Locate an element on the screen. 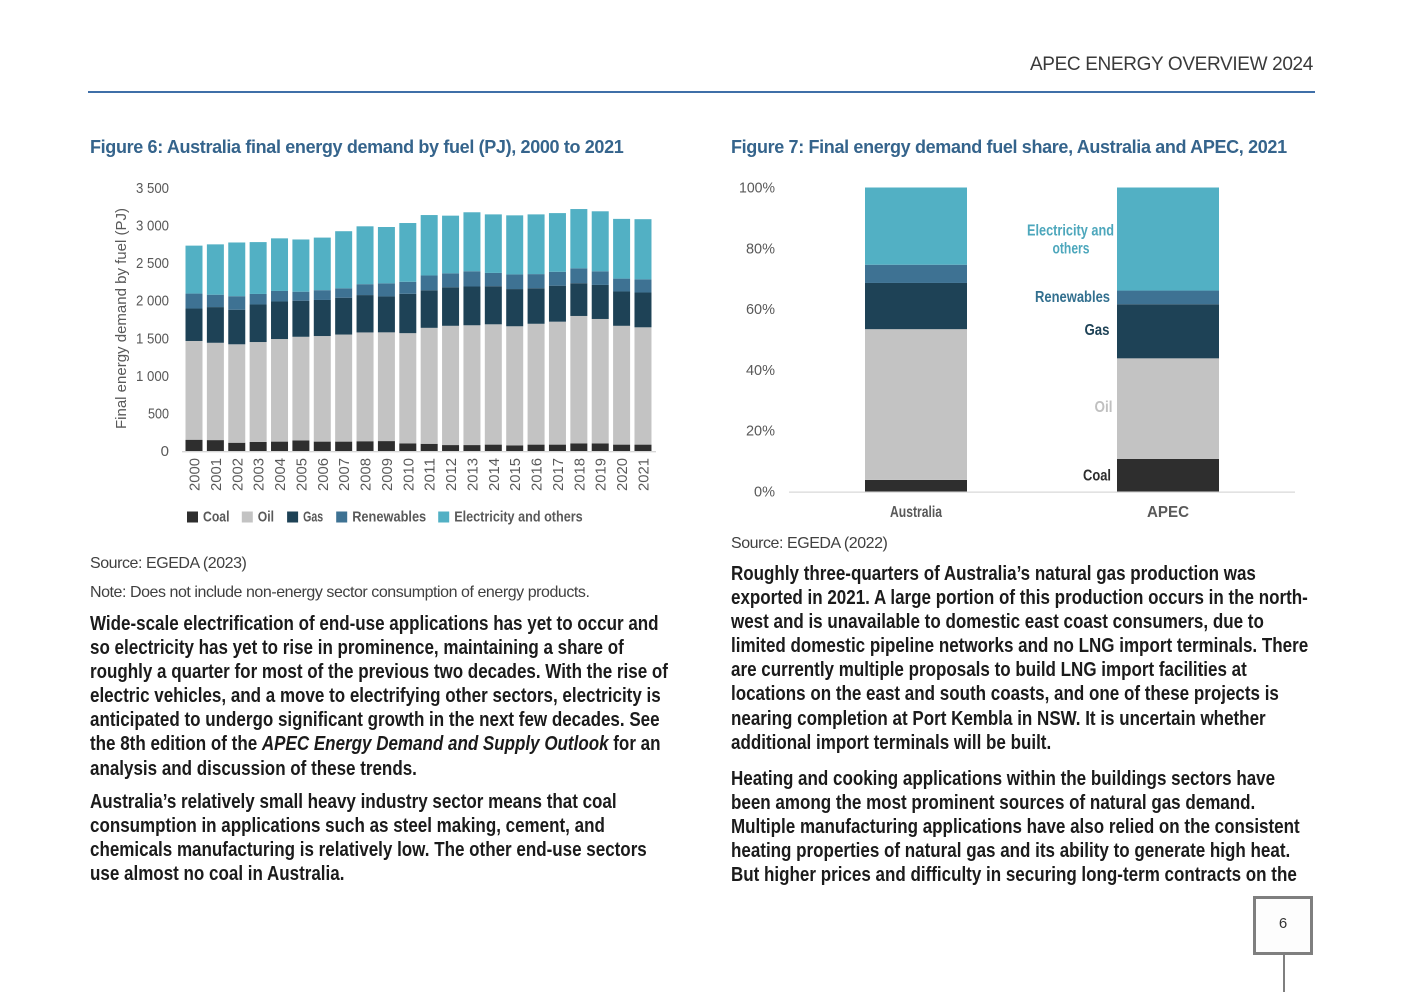  svg-text: 1 000 is located at coordinates (152, 376).